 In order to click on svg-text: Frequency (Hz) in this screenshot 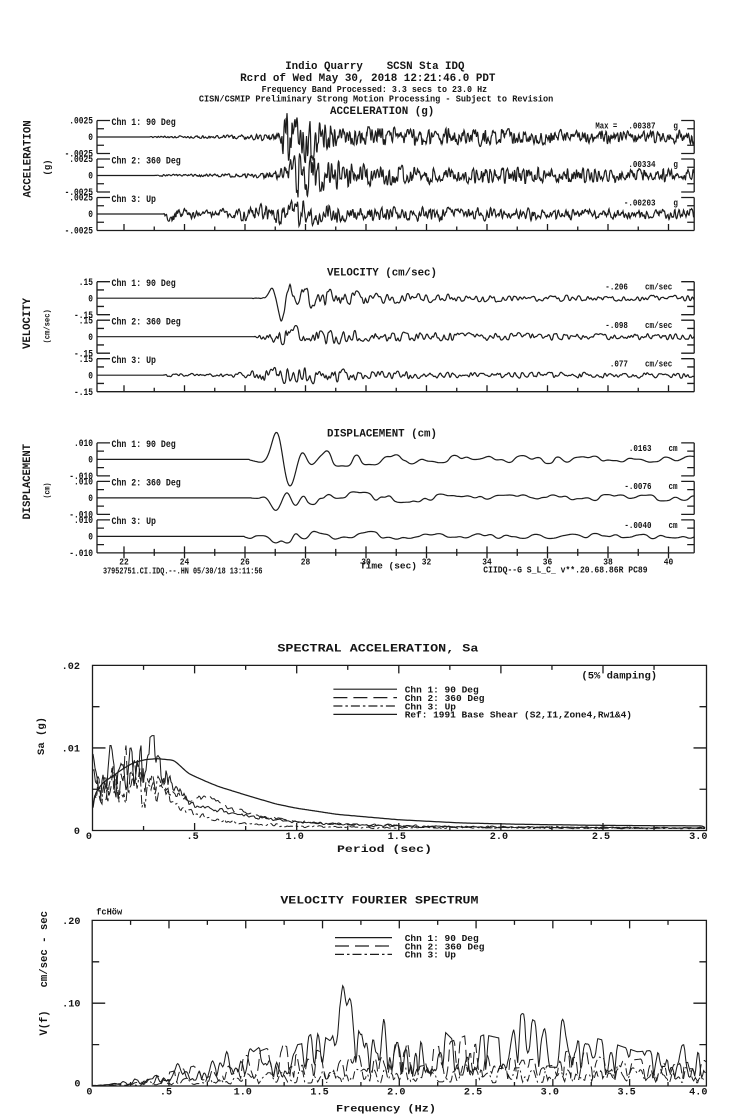, I will do `click(386, 1109)`.